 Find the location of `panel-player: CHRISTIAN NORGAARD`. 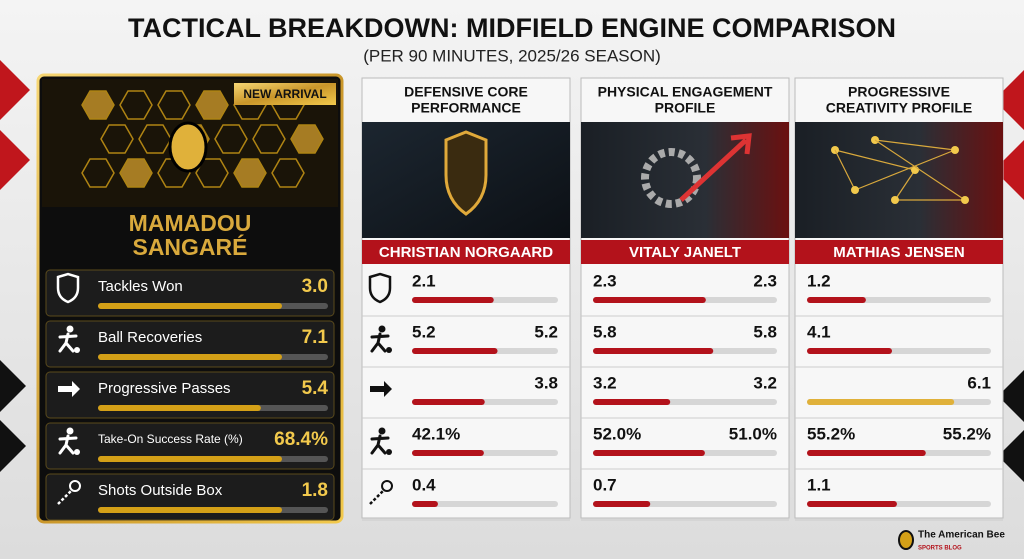

panel-player: CHRISTIAN NORGAARD is located at coordinates (466, 252).